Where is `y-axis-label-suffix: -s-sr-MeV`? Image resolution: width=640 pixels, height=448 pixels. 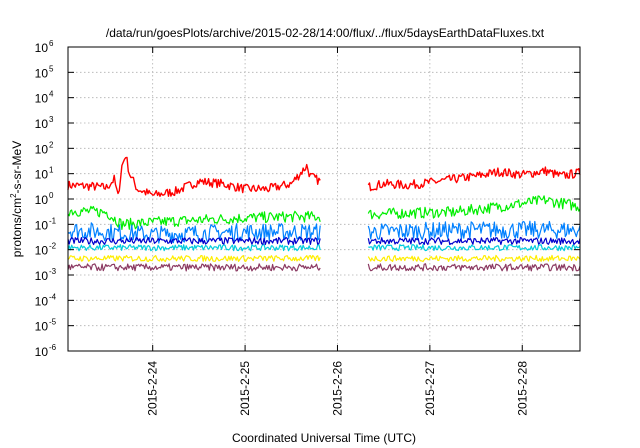 y-axis-label-suffix: -s-sr-MeV is located at coordinates (17, 167).